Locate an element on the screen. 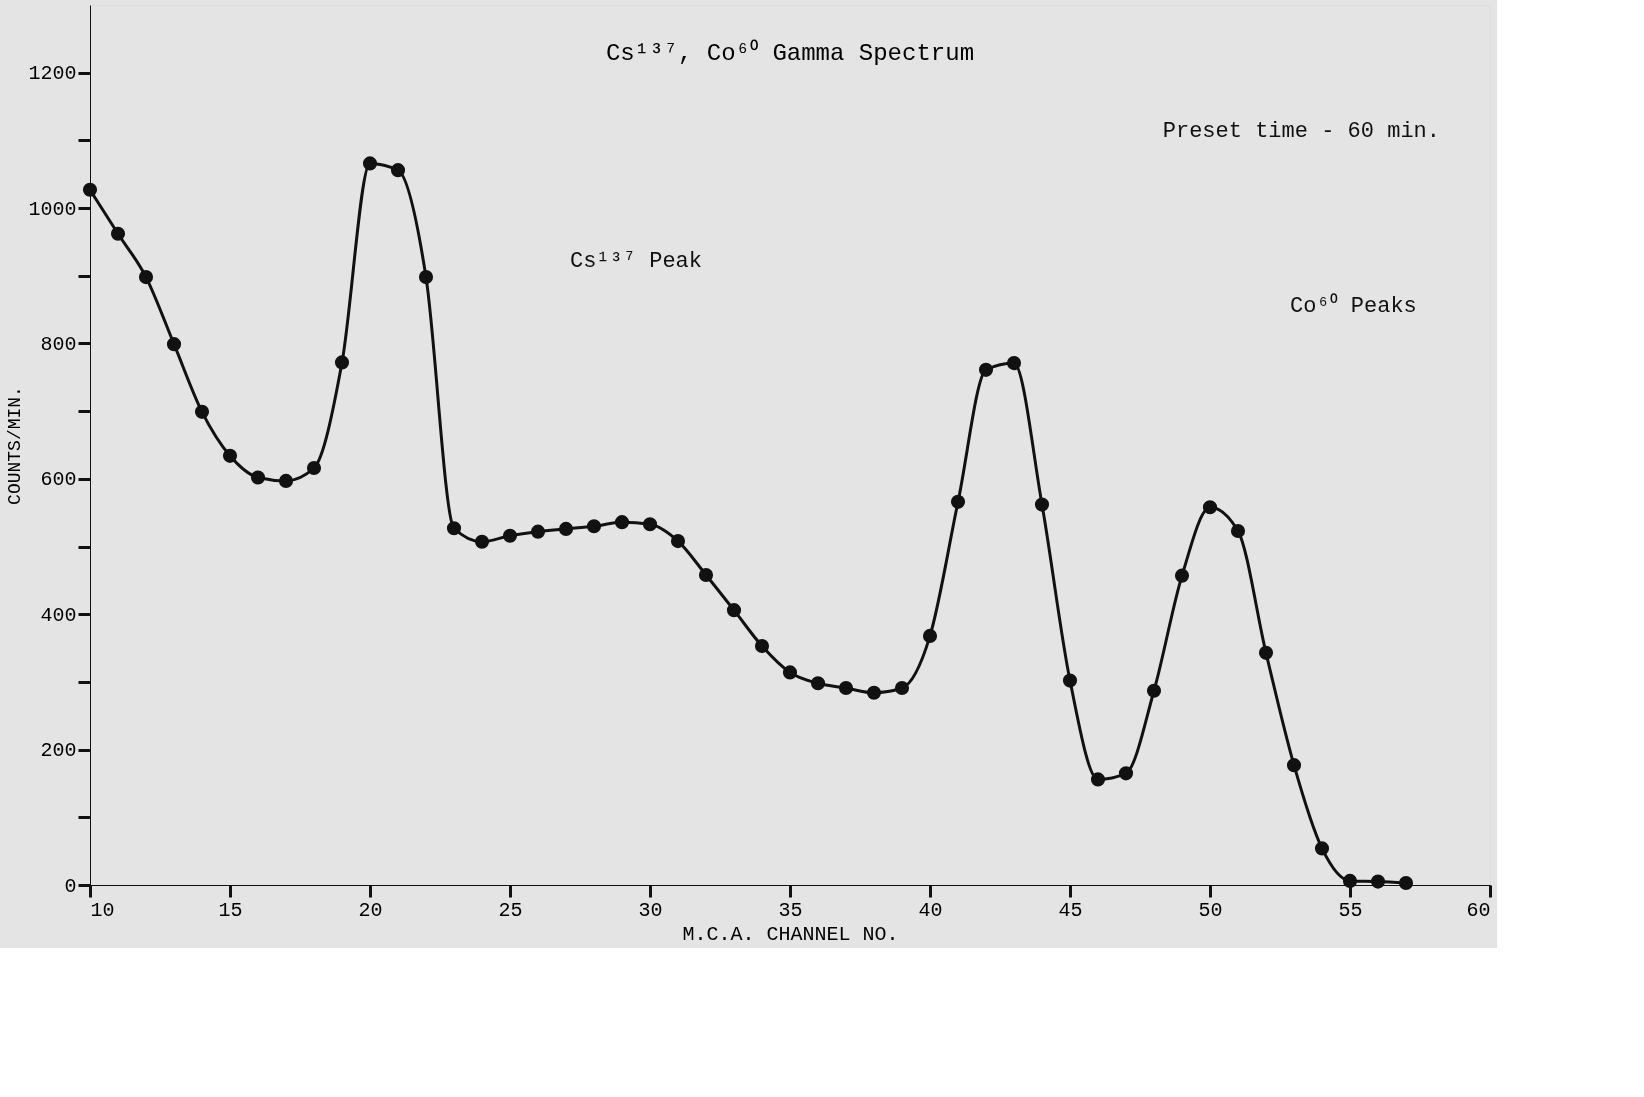  y-tick-label: 400 is located at coordinates (58, 615).